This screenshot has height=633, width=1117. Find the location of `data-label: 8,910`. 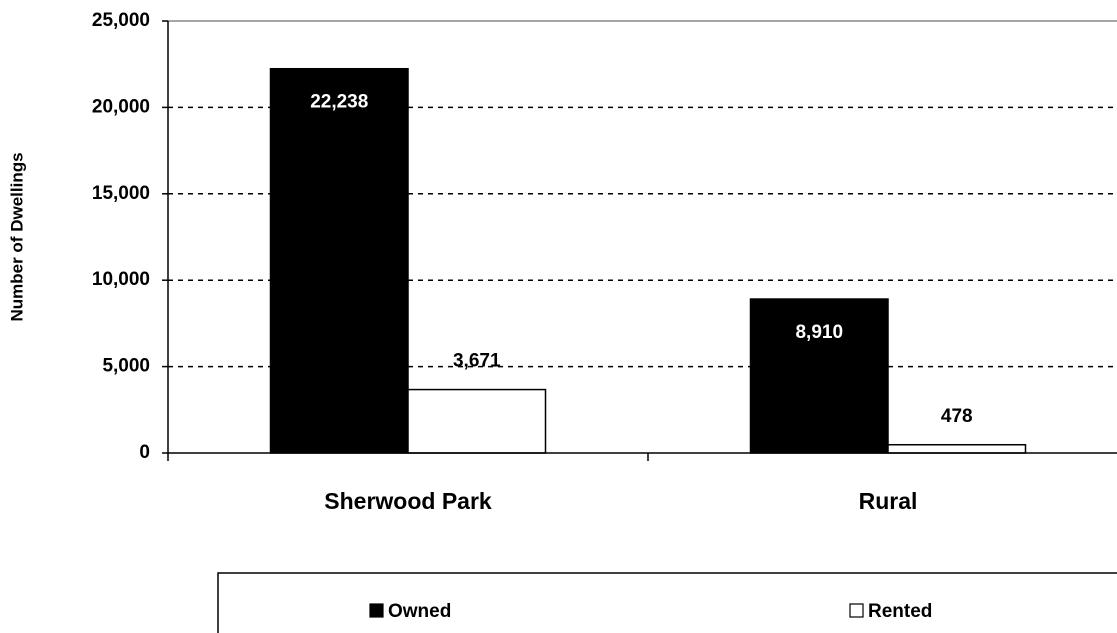

data-label: 8,910 is located at coordinates (819, 332).